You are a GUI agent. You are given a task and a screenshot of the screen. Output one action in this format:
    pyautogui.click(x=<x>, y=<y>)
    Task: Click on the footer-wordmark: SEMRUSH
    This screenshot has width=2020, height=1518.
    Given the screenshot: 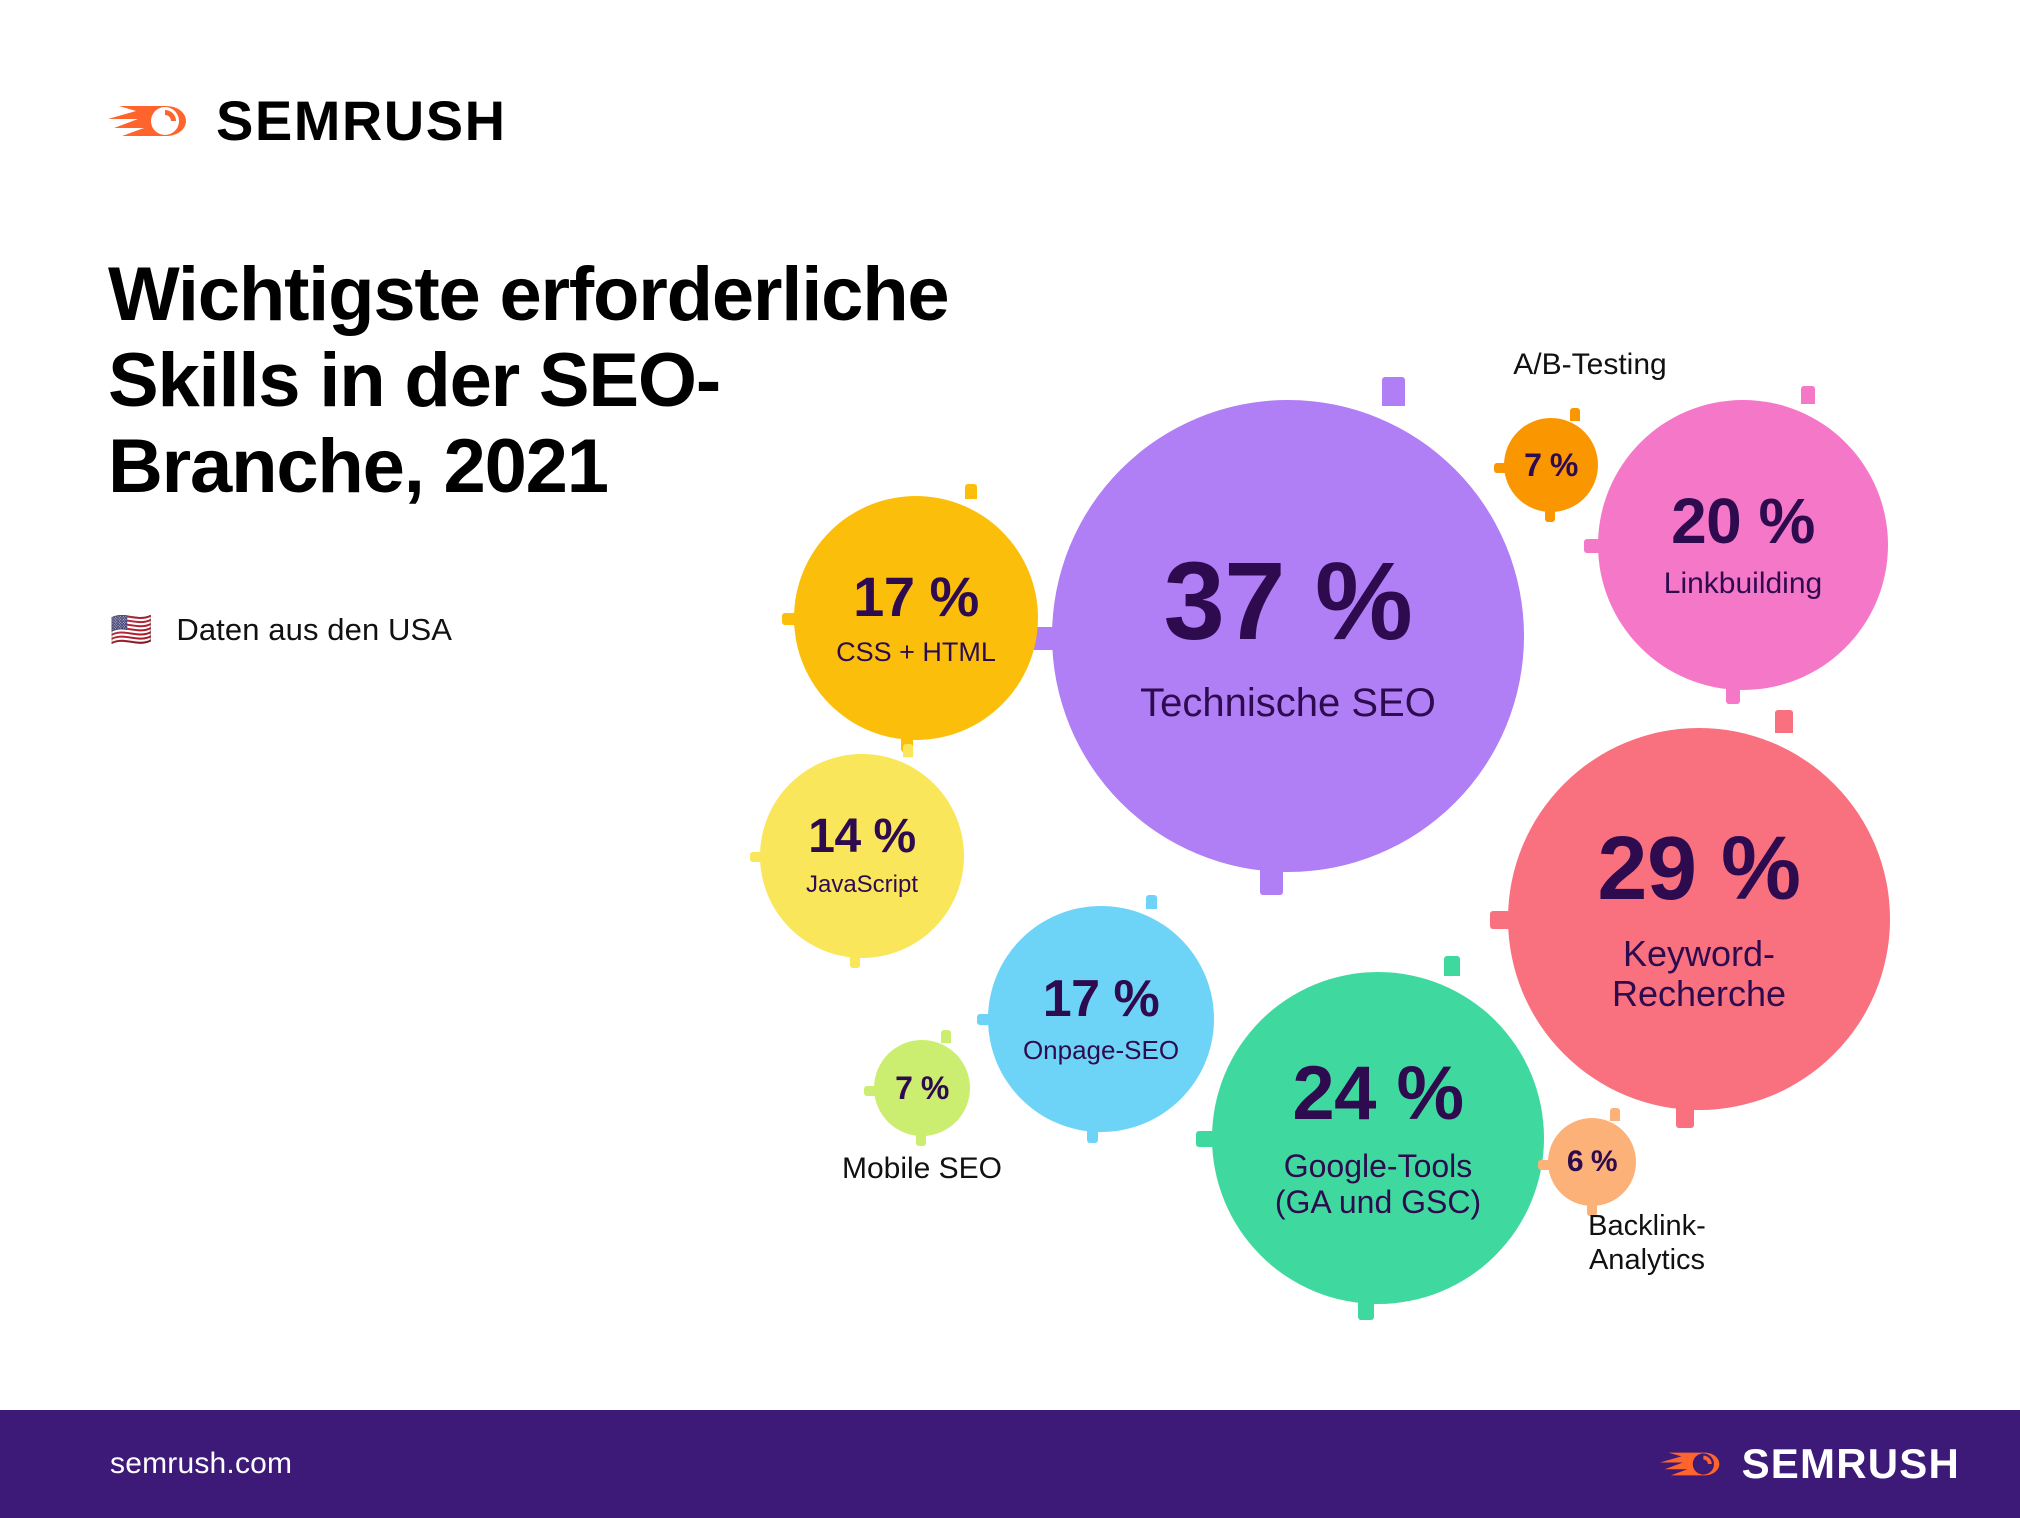 What is the action you would take?
    pyautogui.click(x=1850, y=1463)
    